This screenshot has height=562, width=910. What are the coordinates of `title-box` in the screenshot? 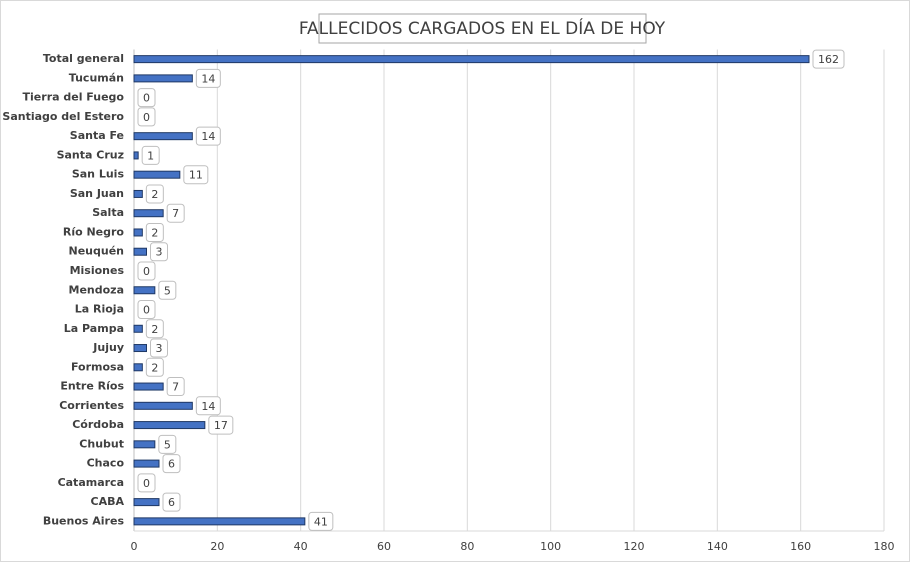 It's located at (482, 28).